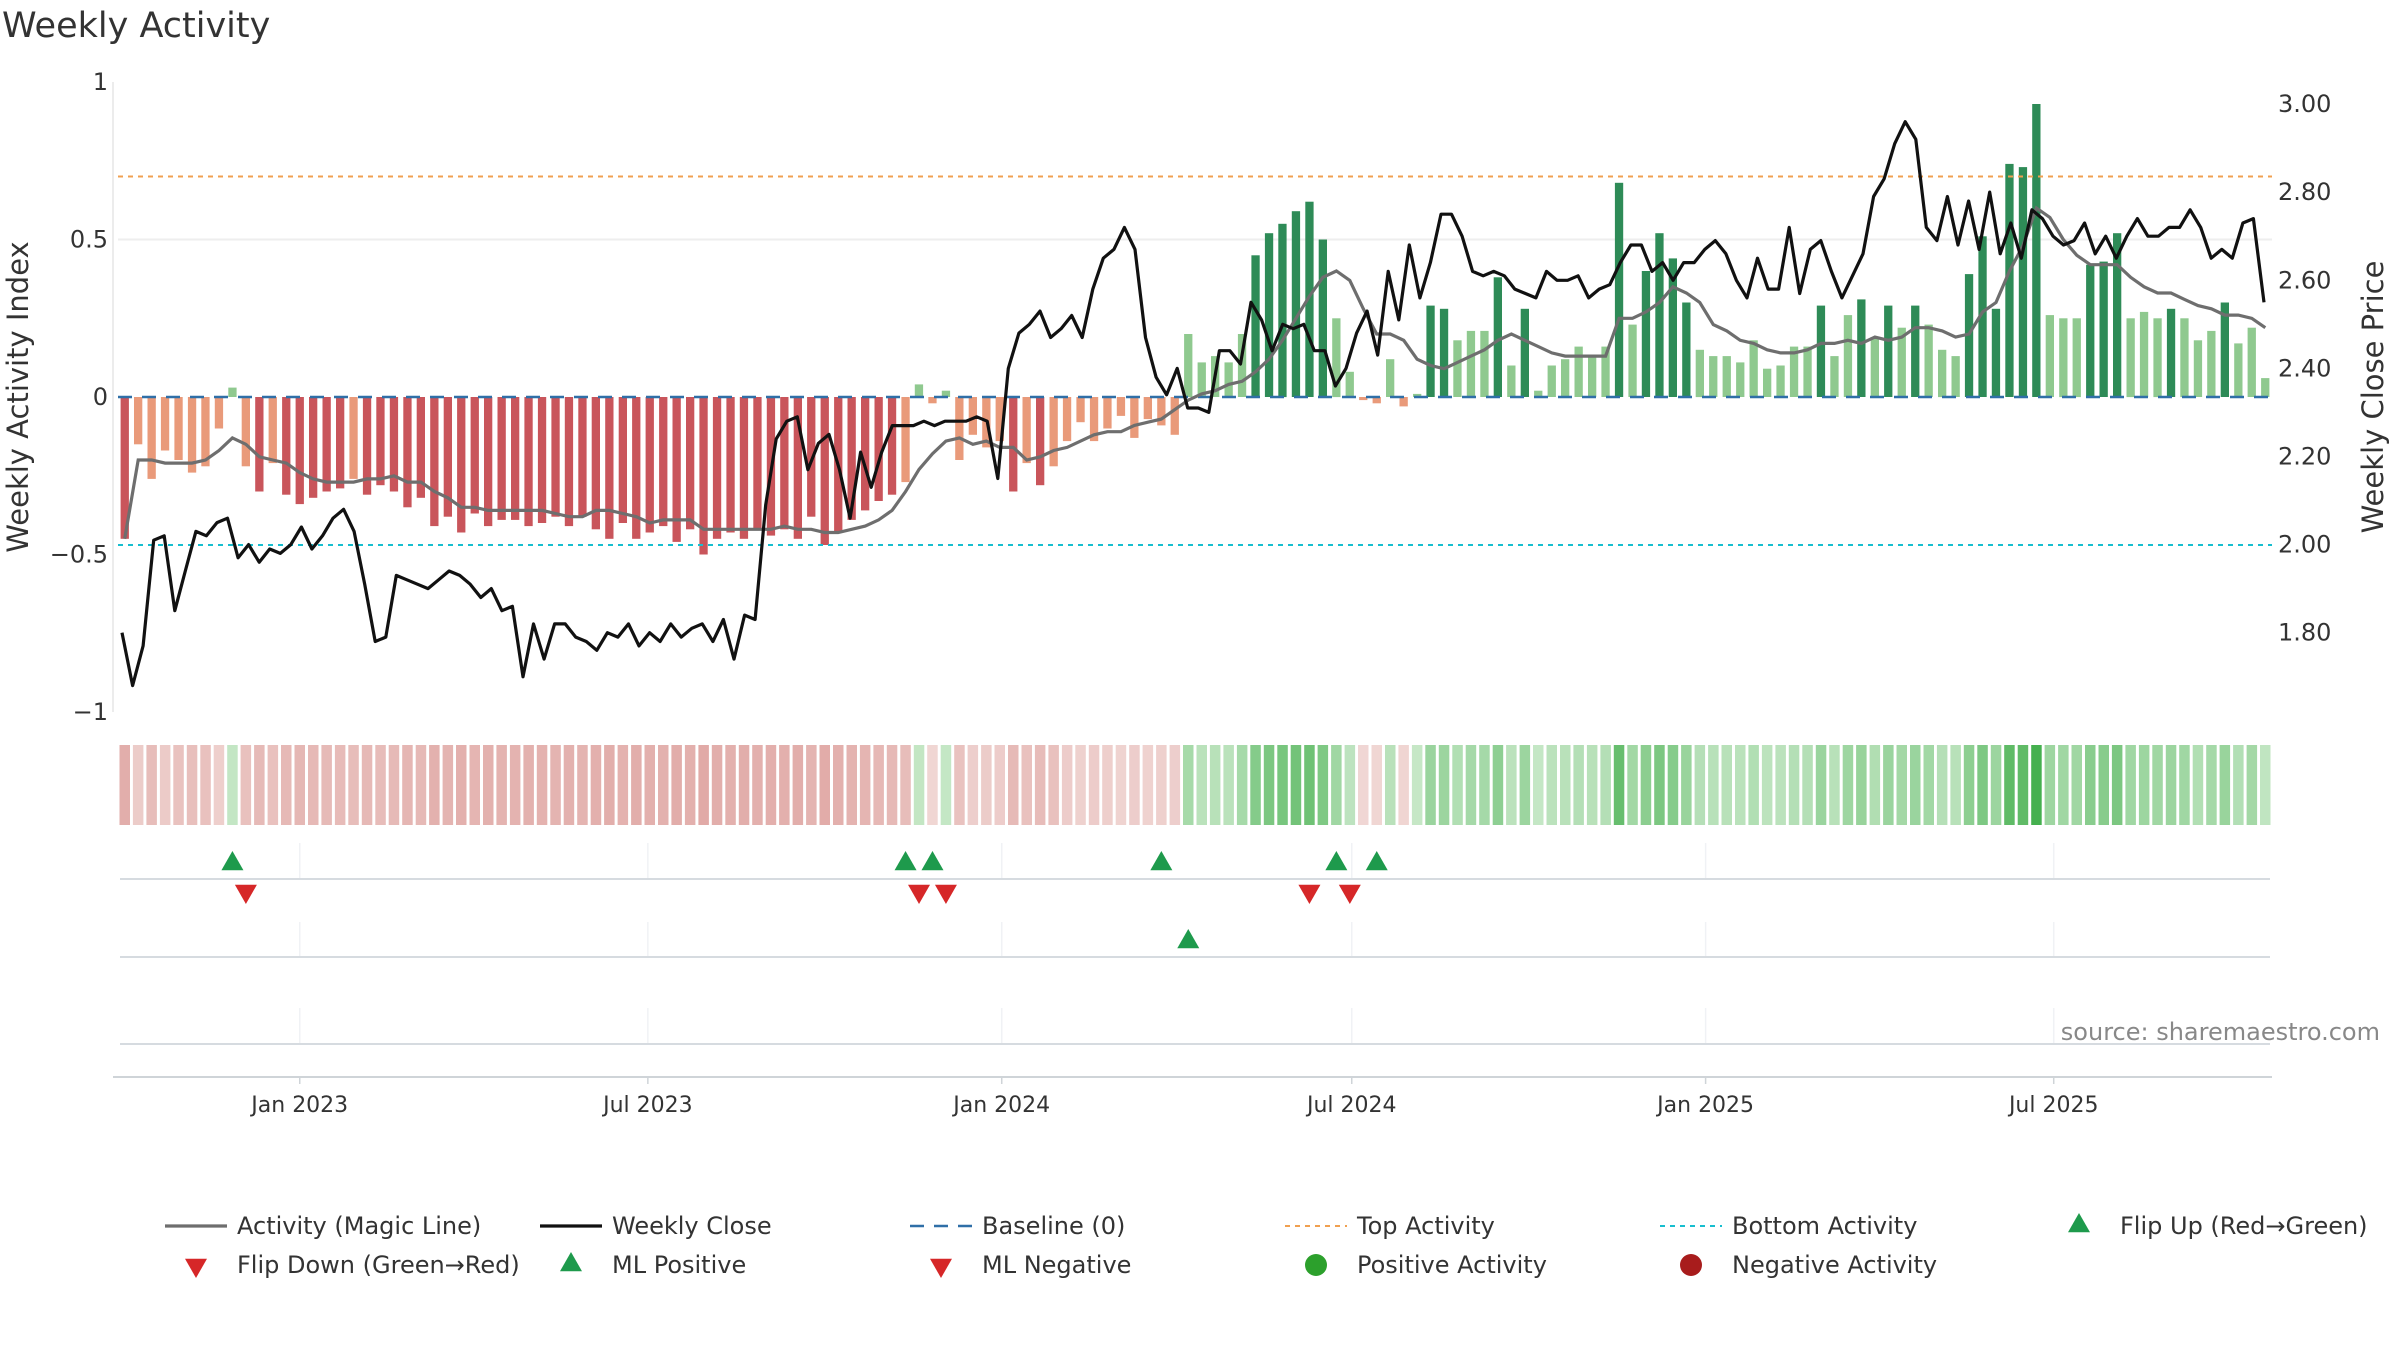  Describe the element at coordinates (298, 1105) in the screenshot. I see `x-tick-label: Jan 2023` at that location.